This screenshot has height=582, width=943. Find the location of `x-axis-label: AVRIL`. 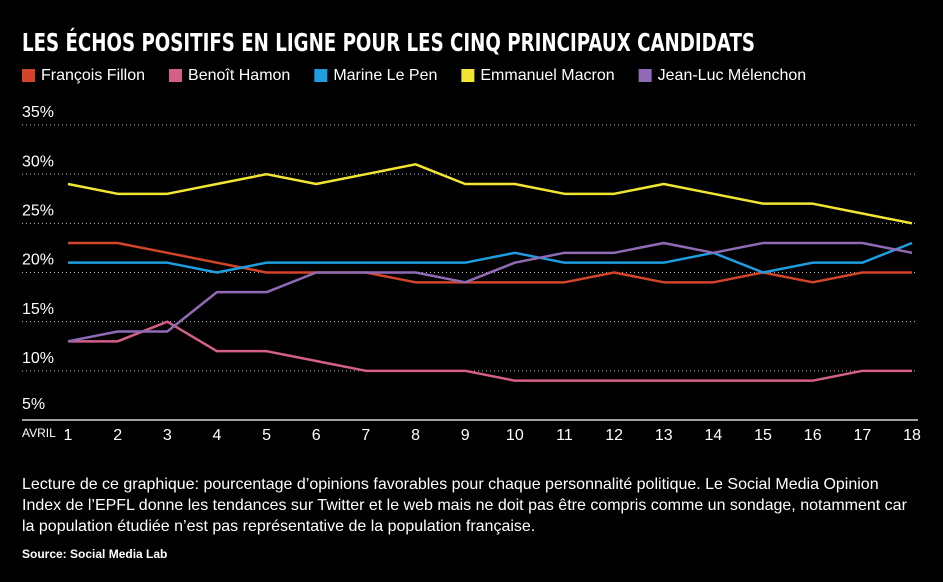

x-axis-label: AVRIL is located at coordinates (39, 433).